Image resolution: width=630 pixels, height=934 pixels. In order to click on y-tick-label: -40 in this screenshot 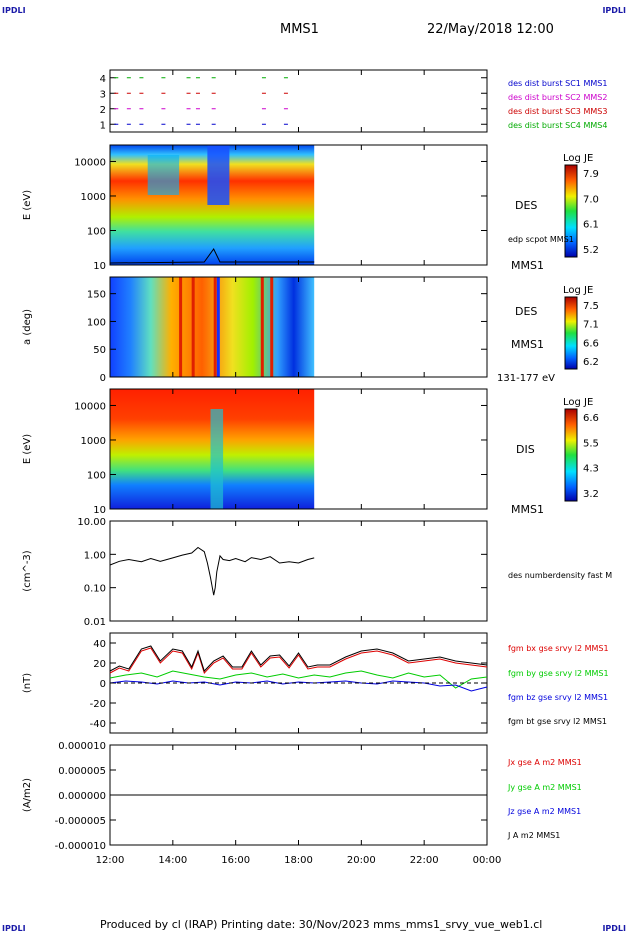, I will do `click(98, 724)`.